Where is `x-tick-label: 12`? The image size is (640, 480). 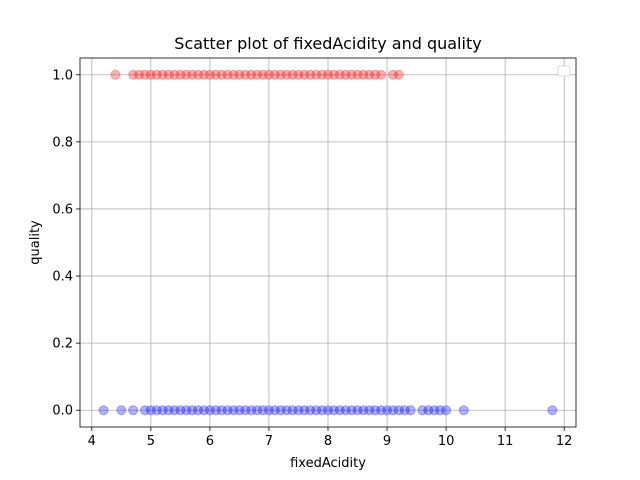 x-tick-label: 12 is located at coordinates (564, 441).